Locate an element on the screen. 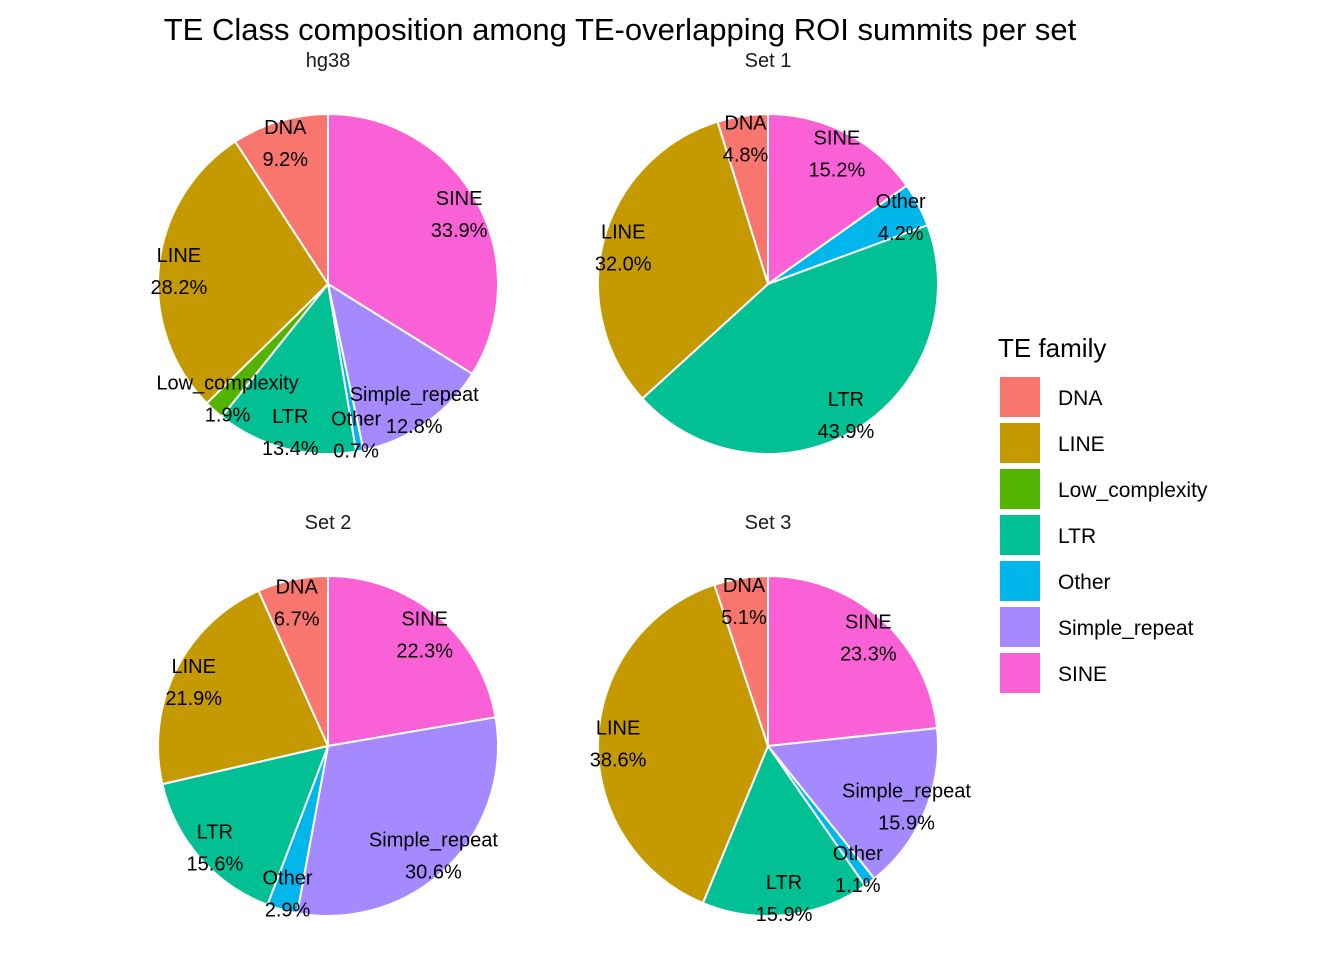 This screenshot has height=960, width=1344. legend-item-other: Other is located at coordinates (1055, 581).